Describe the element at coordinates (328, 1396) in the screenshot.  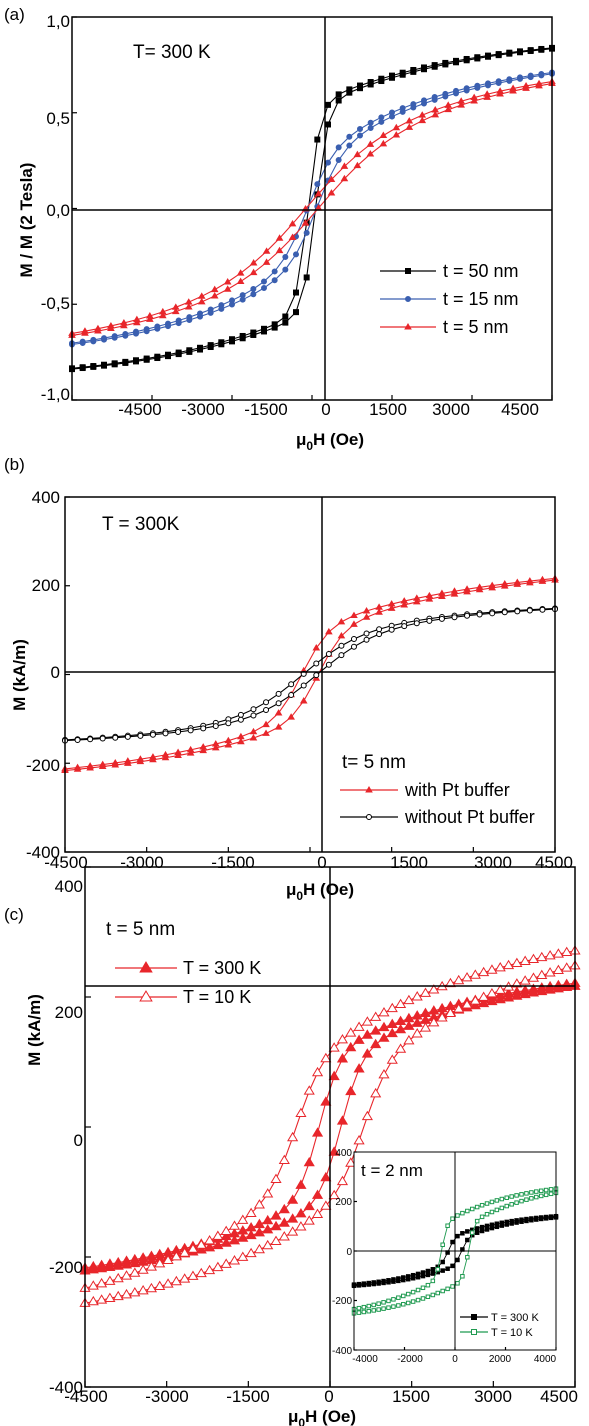
I see `panel-c-xtick-3: 0` at that location.